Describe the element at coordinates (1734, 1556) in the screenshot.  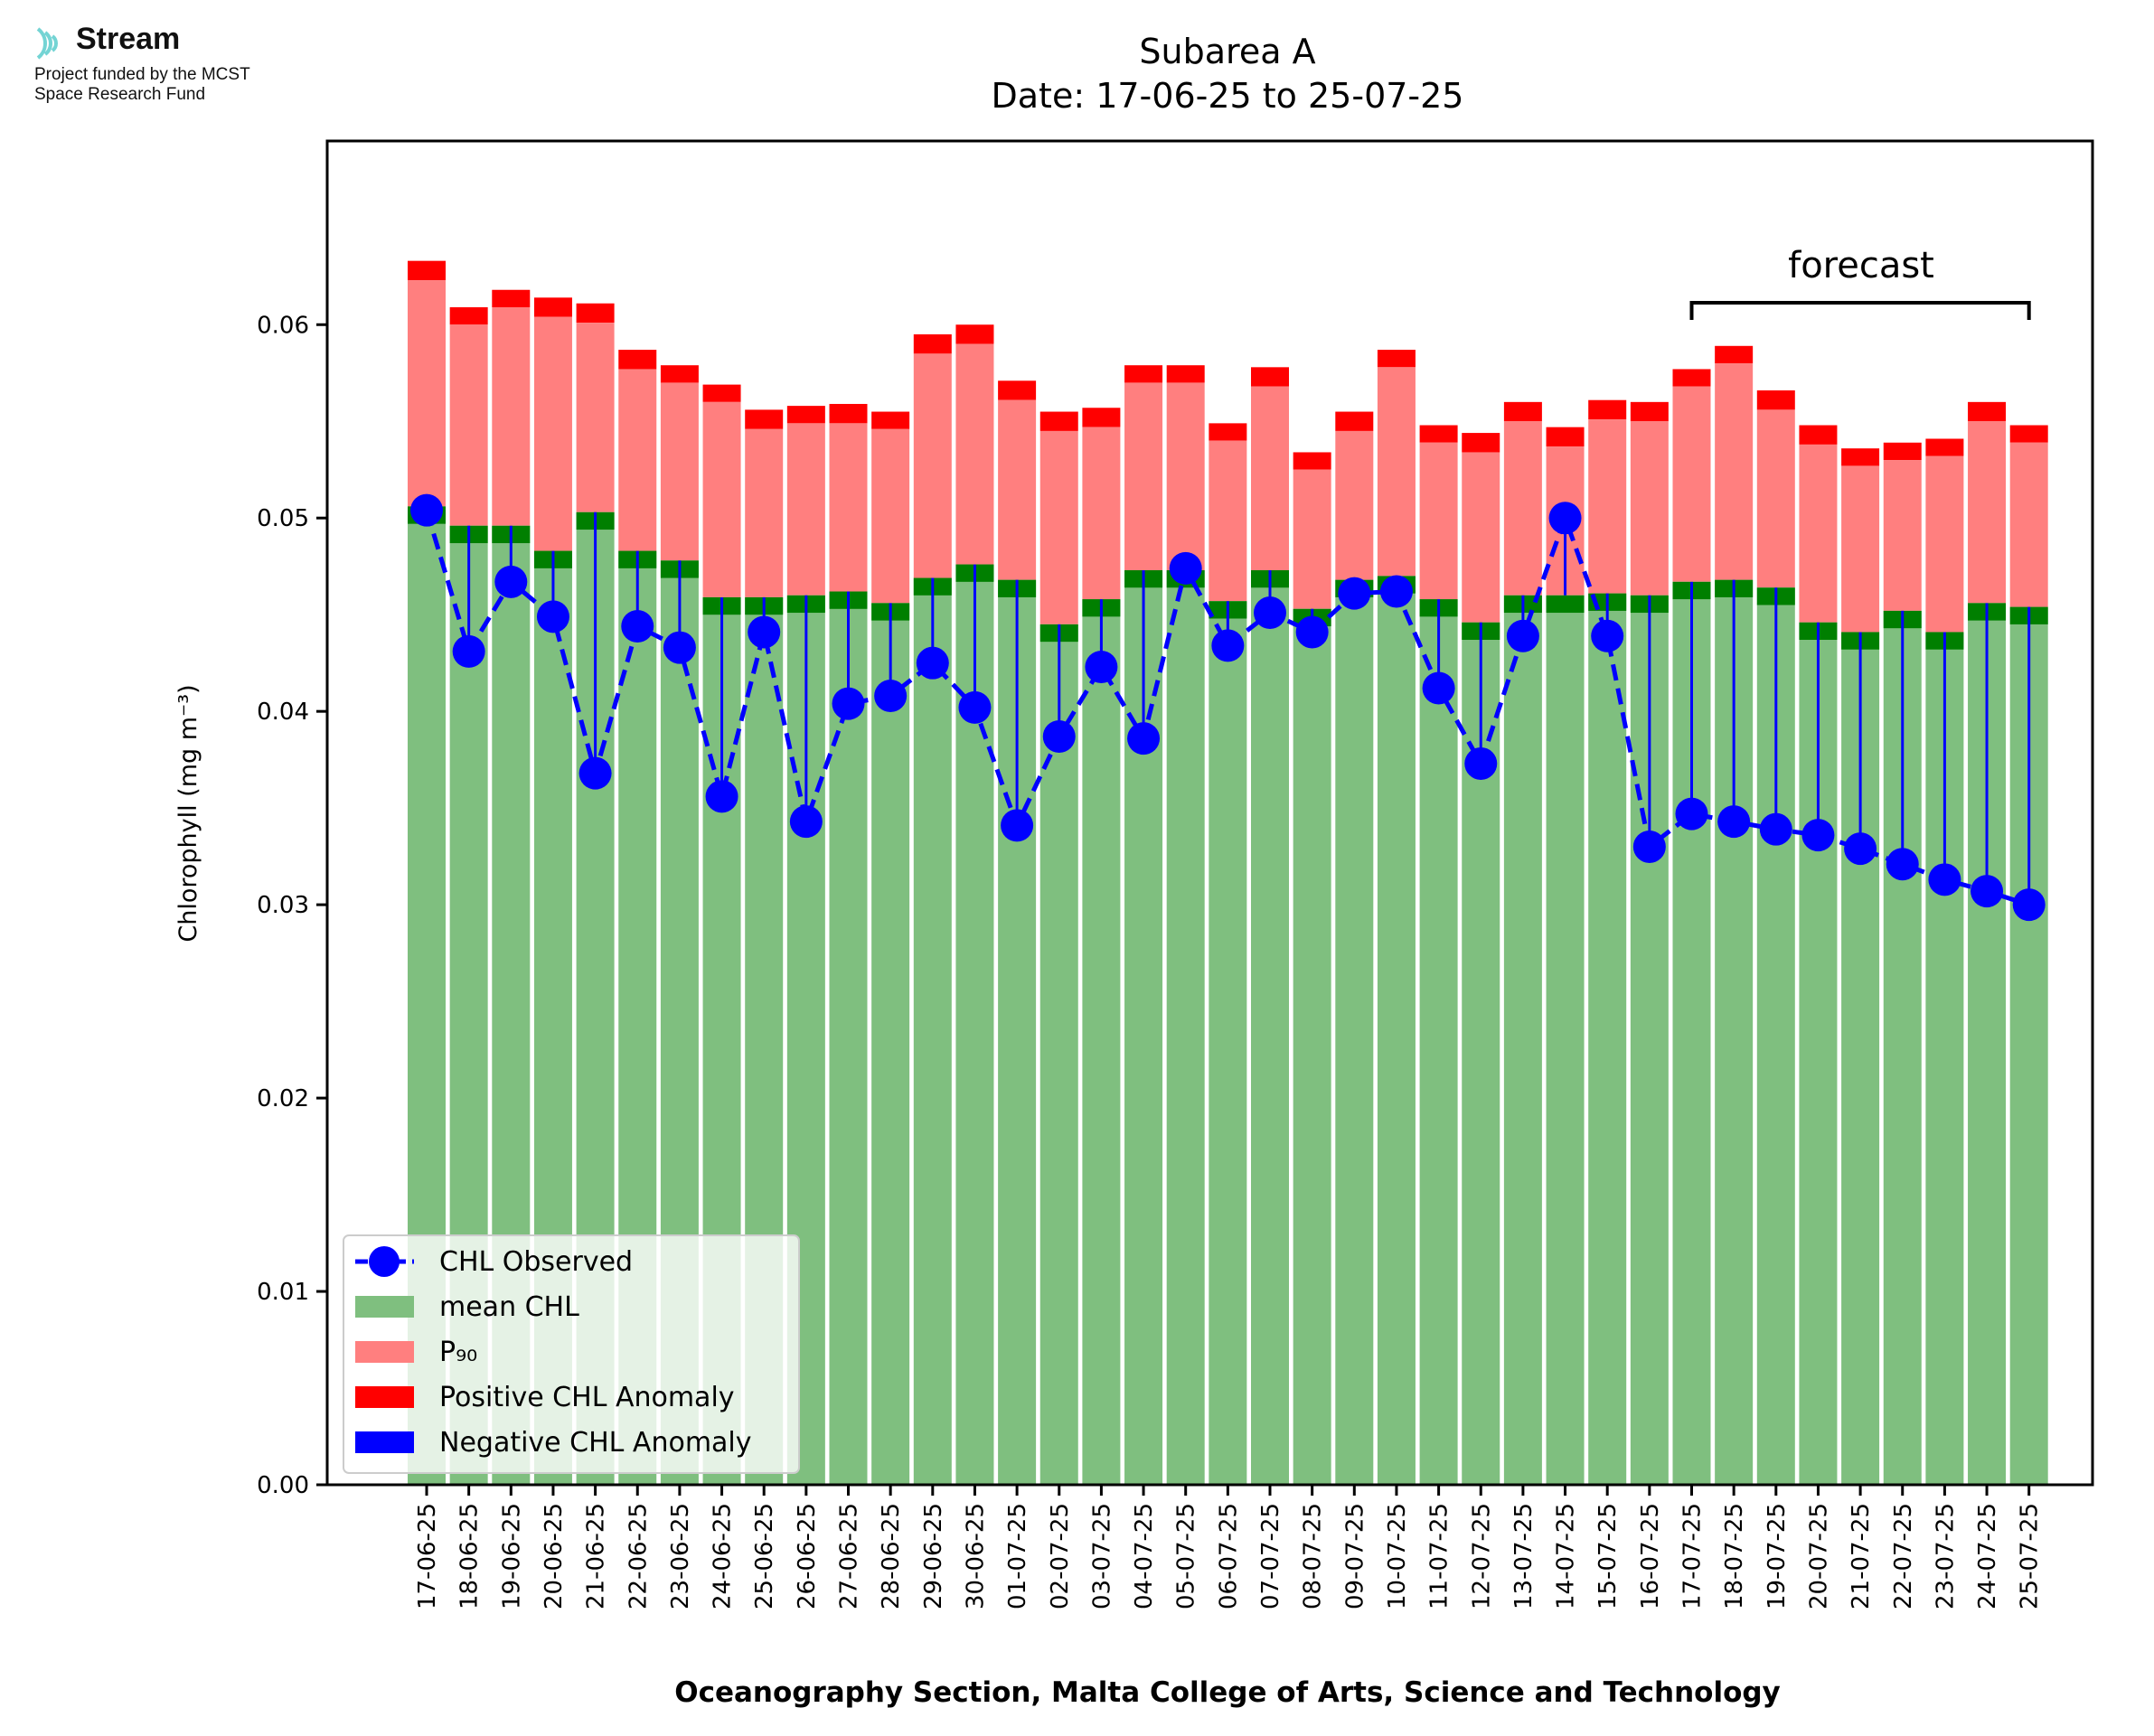
I see `x-tick-label: 18-07-25` at that location.